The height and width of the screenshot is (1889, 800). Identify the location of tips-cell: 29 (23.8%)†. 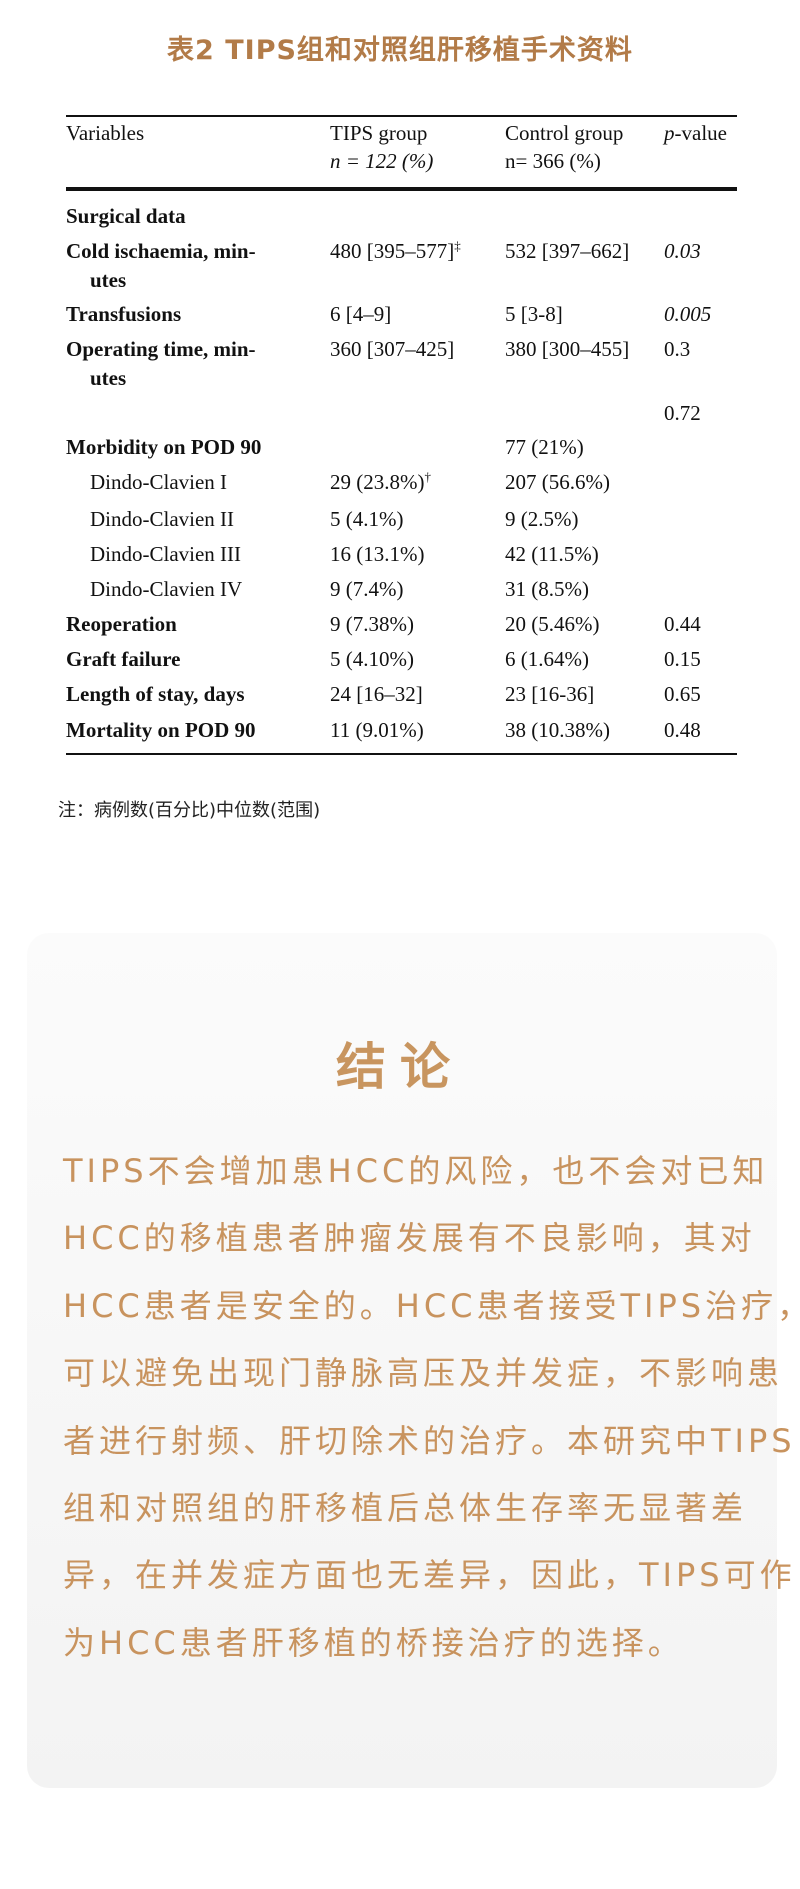
(380, 482).